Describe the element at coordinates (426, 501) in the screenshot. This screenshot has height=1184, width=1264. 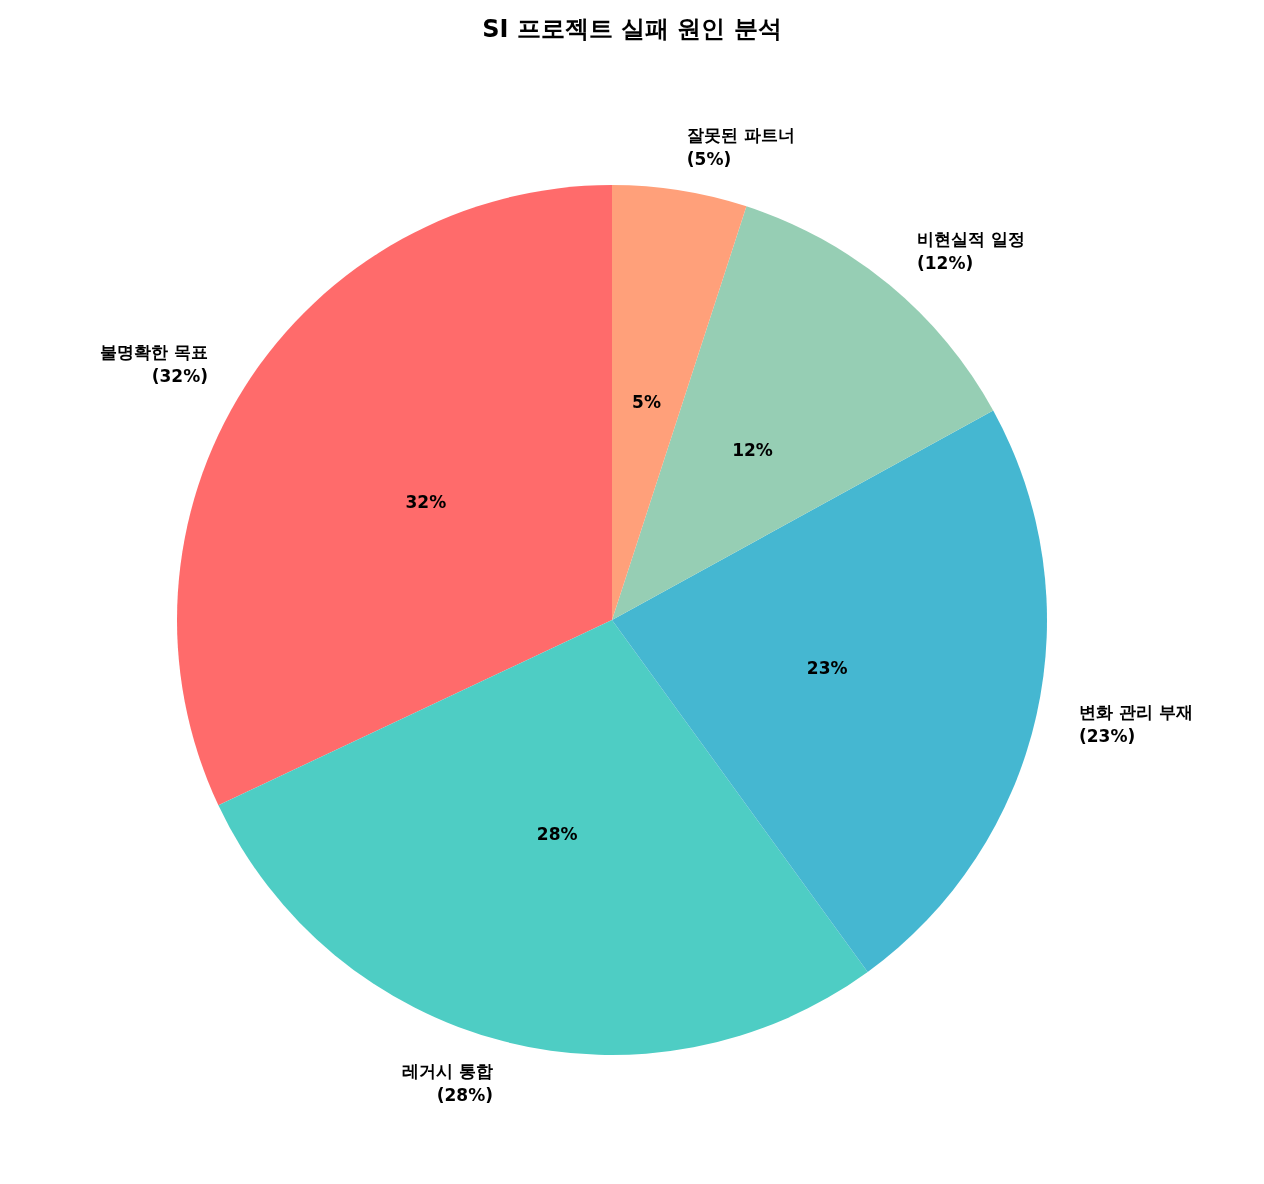
I see `data-label: 32%` at that location.